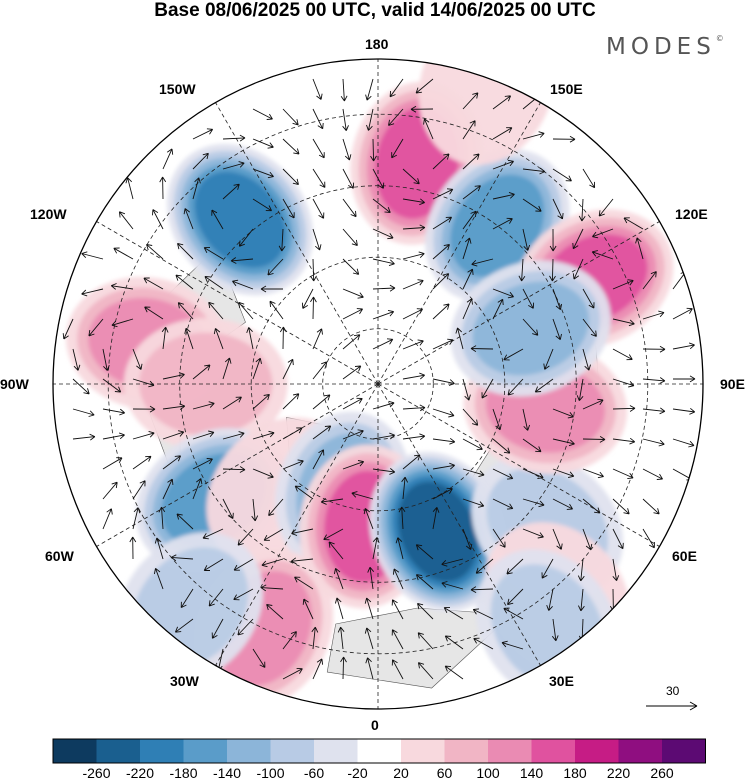 The image size is (750, 783). What do you see at coordinates (59, 556) in the screenshot?
I see `lon-label-60w: 60W` at bounding box center [59, 556].